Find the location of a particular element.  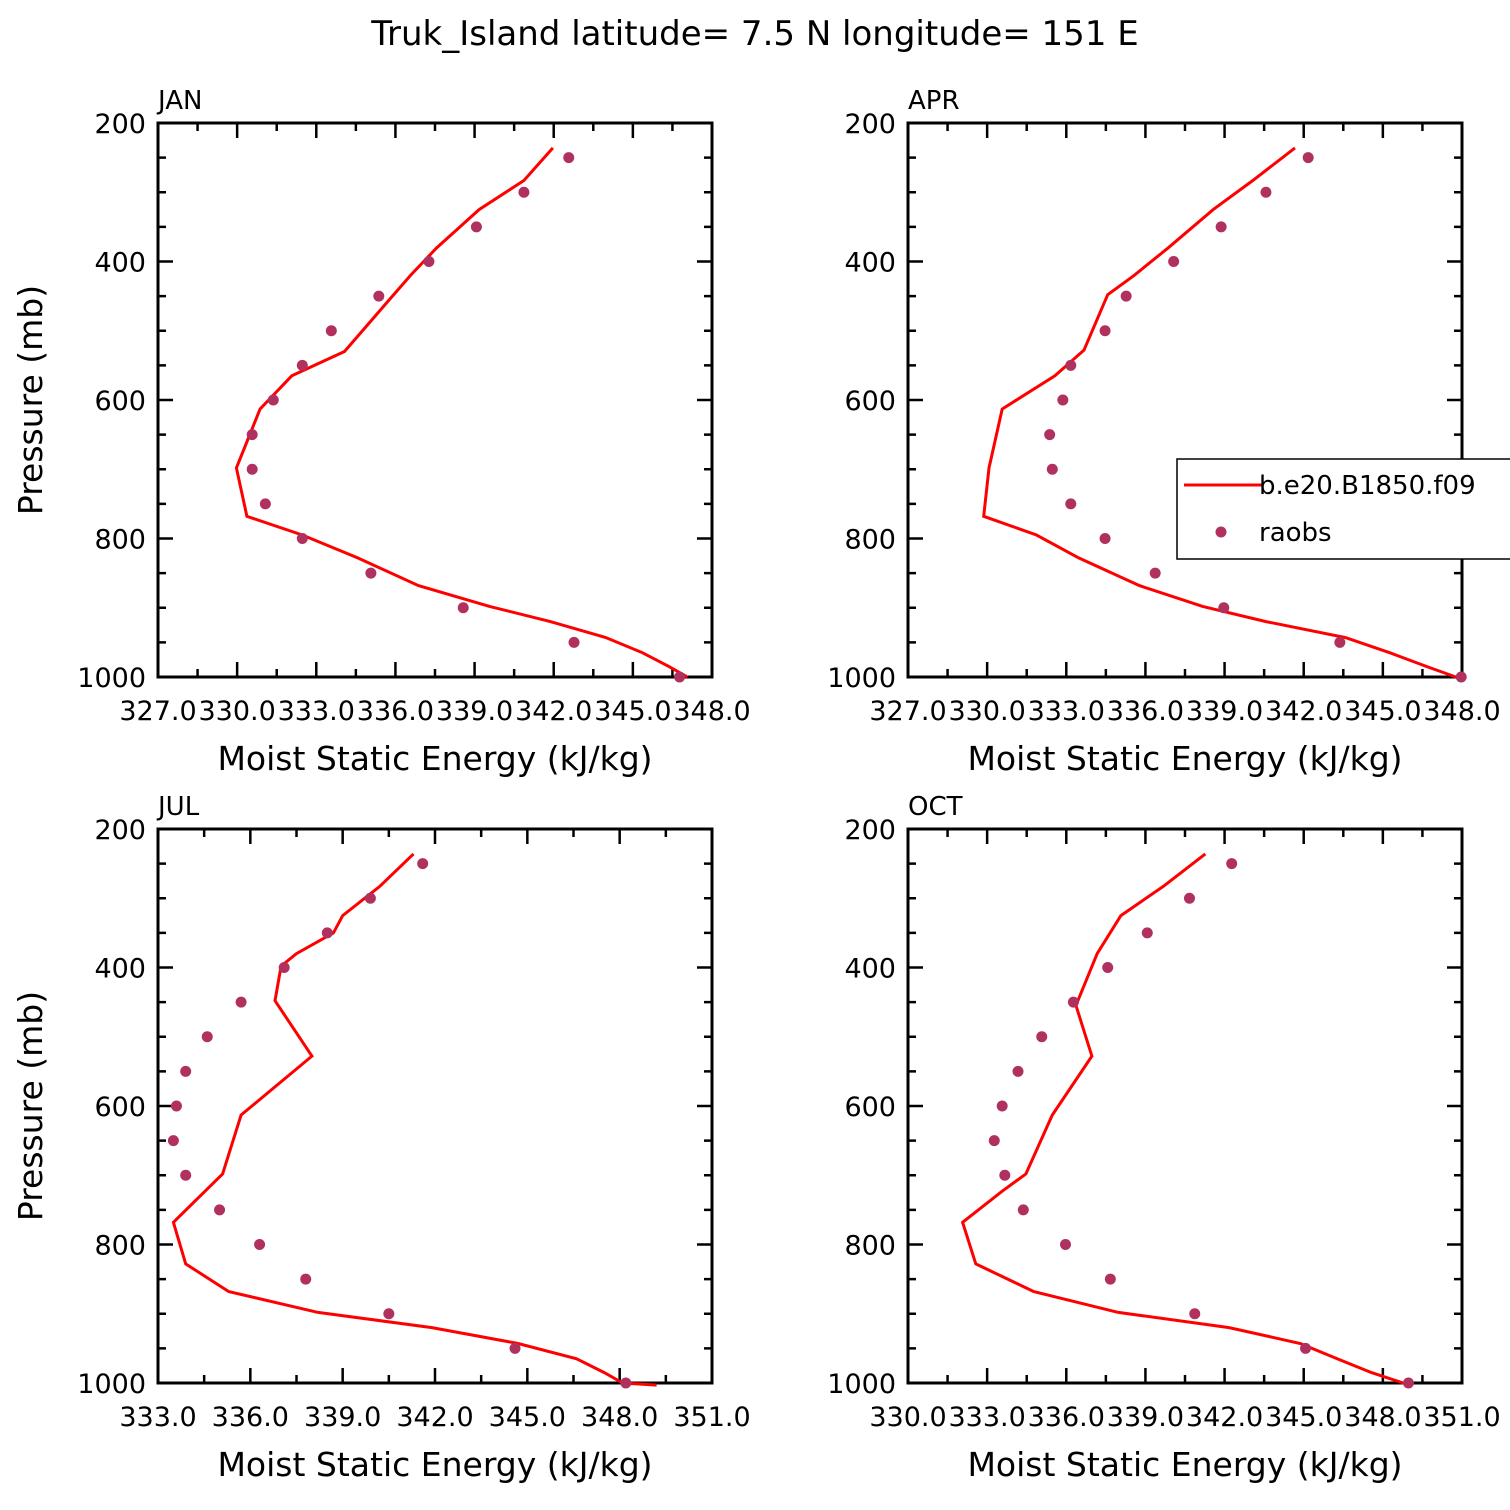

x-tick-label: 327.0 is located at coordinates (157, 711).